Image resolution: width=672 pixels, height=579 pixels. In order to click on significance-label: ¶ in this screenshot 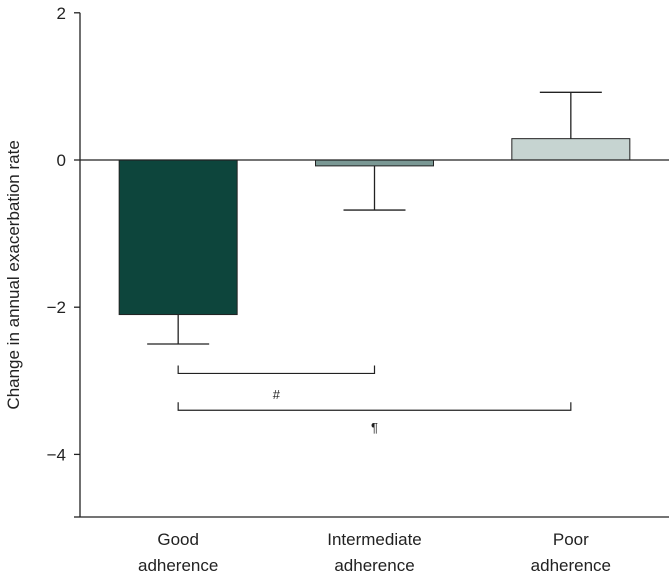, I will do `click(374, 427)`.